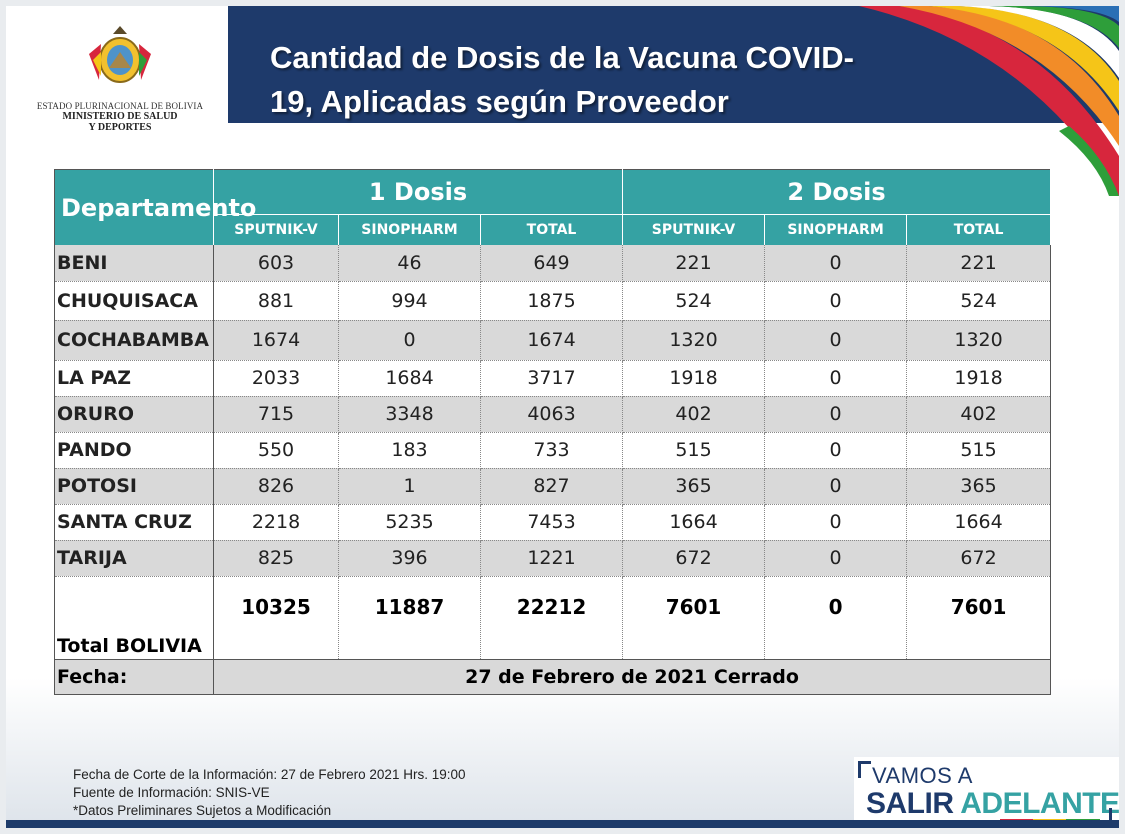 Image resolution: width=1125 pixels, height=834 pixels. What do you see at coordinates (134, 263) in the screenshot?
I see `department-cell: BENI` at bounding box center [134, 263].